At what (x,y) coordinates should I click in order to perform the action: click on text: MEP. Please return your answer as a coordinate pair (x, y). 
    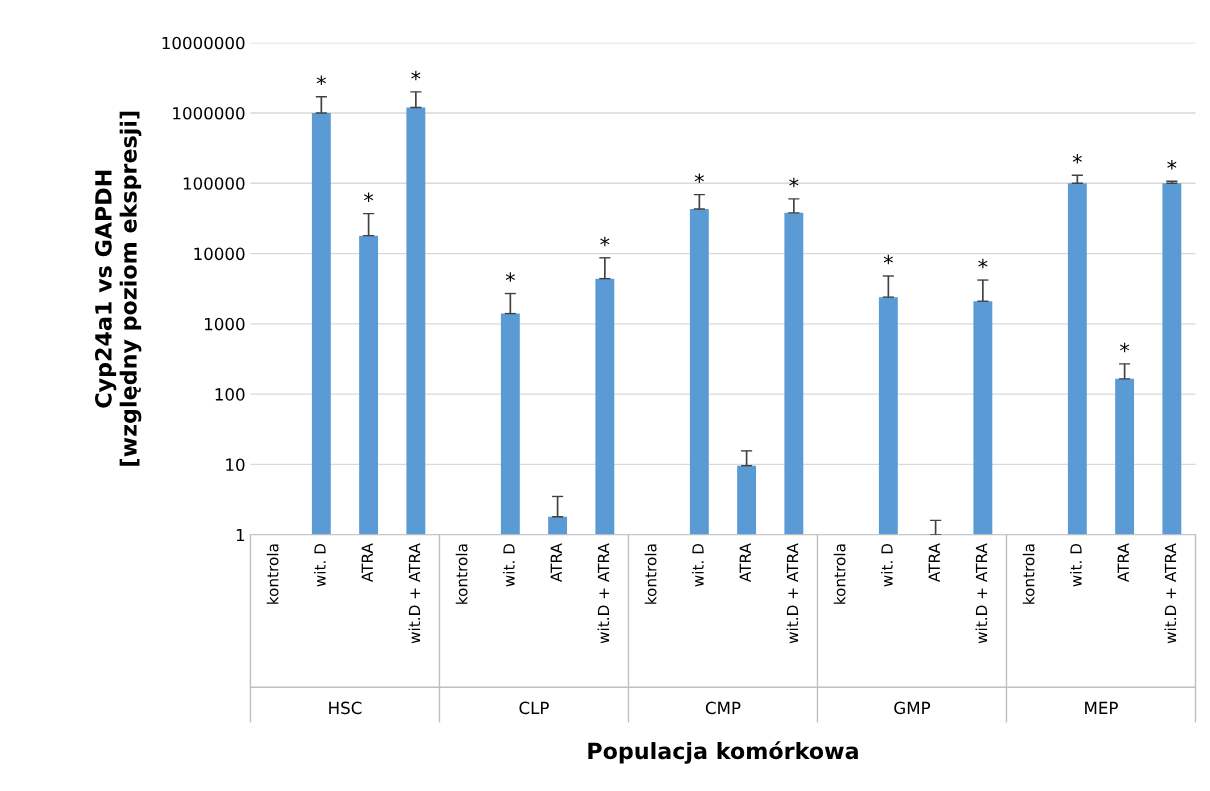
    Looking at the image, I should click on (1101, 707).